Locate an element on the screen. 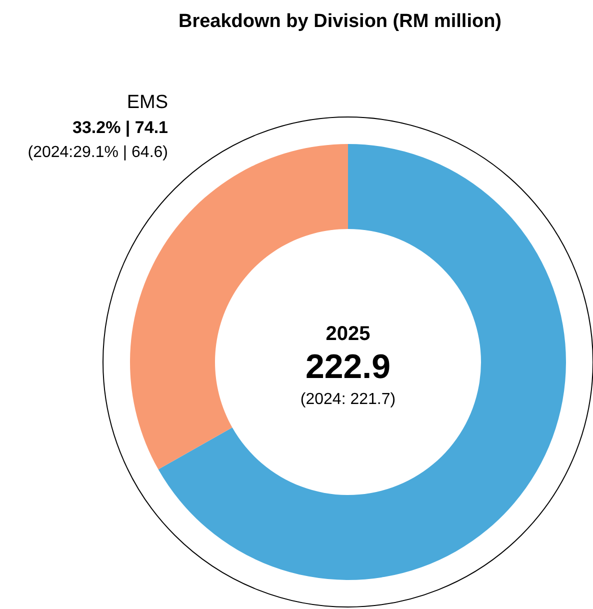 The width and height of the screenshot is (593, 609). text: (2024: 221.7) is located at coordinates (348, 399).